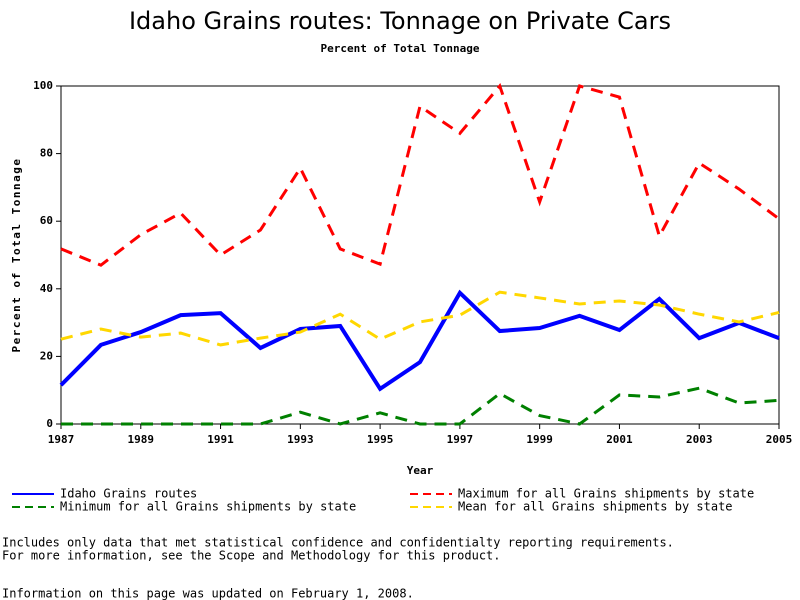  I want to click on x-tick-label: 1991, so click(220, 439).